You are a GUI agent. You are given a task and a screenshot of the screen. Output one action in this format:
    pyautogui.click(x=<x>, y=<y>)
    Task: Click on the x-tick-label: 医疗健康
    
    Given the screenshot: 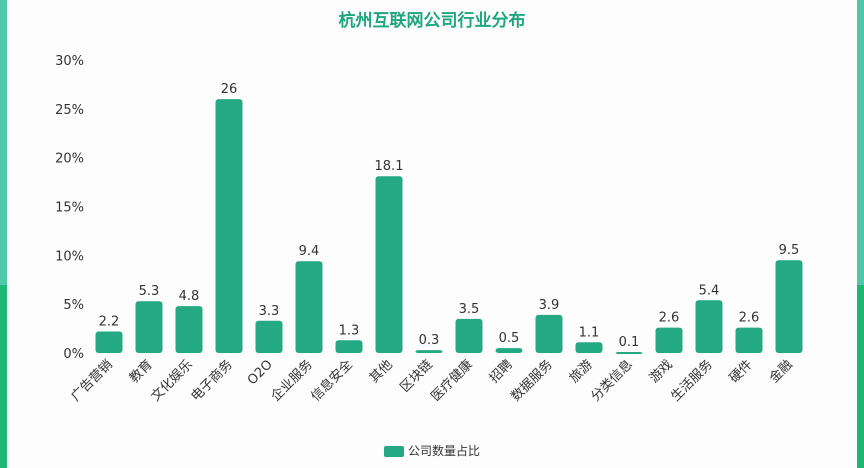 What is the action you would take?
    pyautogui.click(x=452, y=381)
    